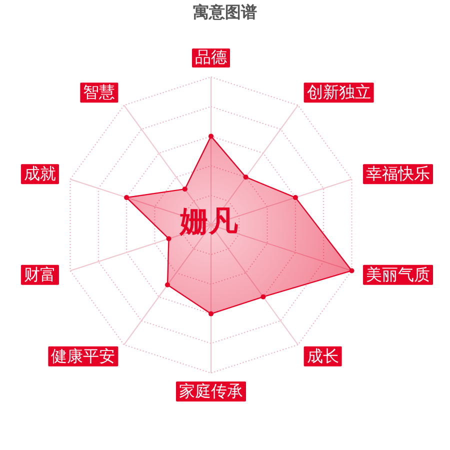 This screenshot has height=450, width=450. I want to click on spoke-label: 成长, so click(322, 356).